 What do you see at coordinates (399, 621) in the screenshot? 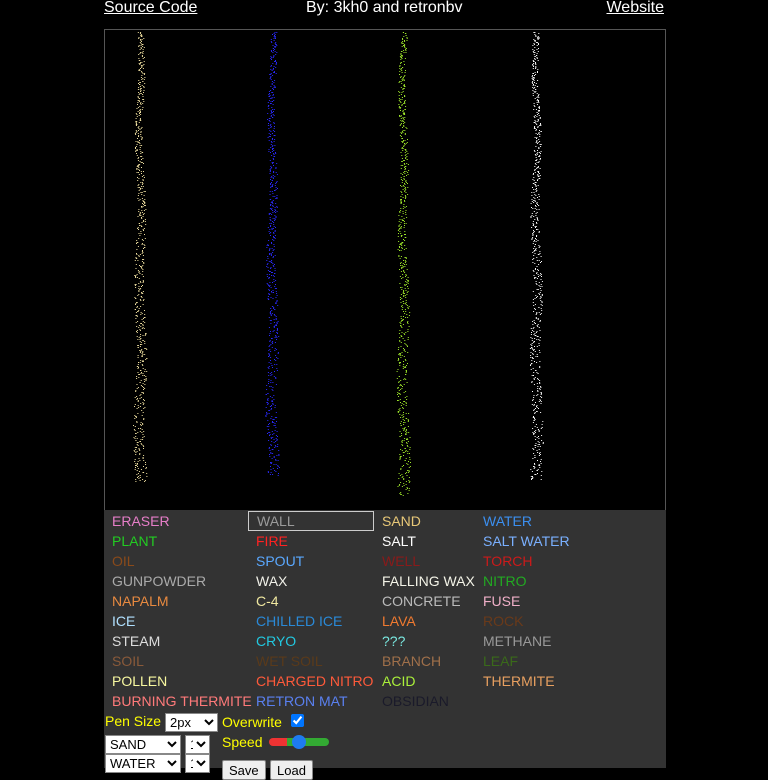
I see `element-lava: LAVA` at bounding box center [399, 621].